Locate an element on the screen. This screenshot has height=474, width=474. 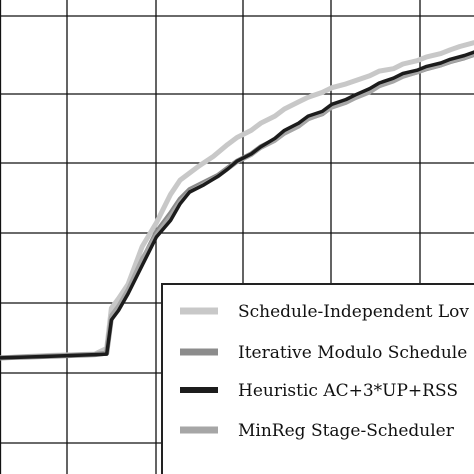
legend-label-0: Schedule-Independent Lov is located at coordinates (353, 312).